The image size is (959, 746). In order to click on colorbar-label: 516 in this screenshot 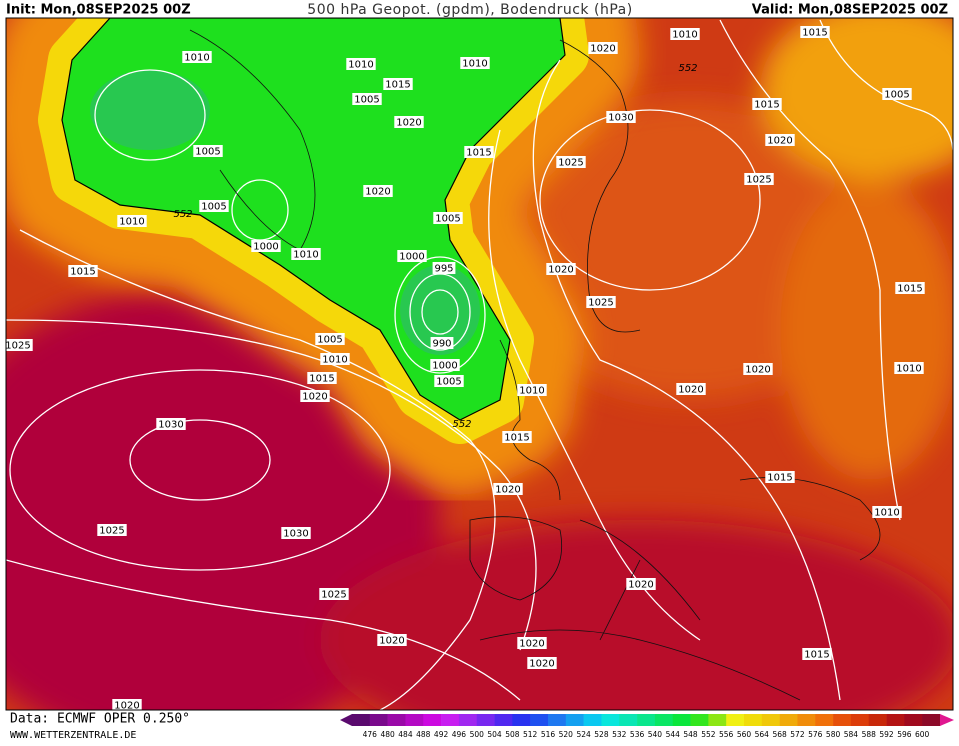, I will do `click(548, 734)`.